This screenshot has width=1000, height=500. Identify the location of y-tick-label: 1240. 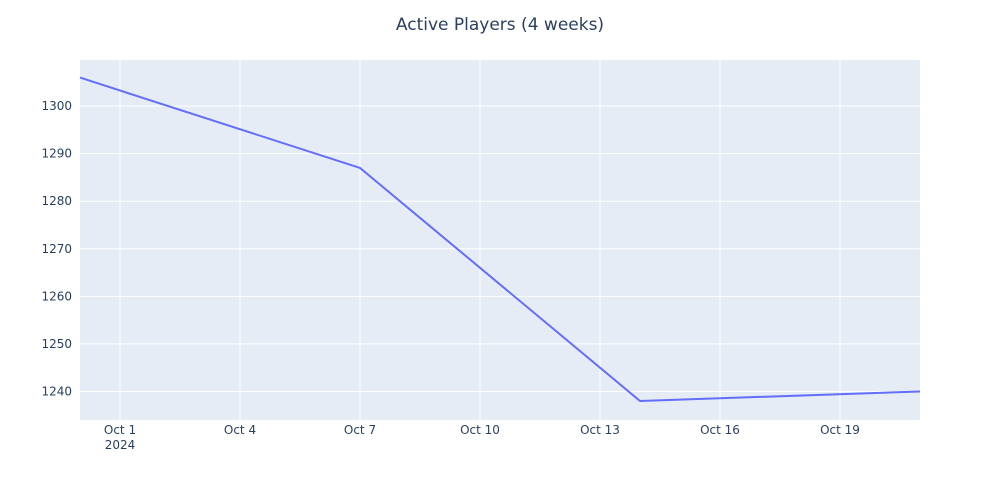
(56, 391).